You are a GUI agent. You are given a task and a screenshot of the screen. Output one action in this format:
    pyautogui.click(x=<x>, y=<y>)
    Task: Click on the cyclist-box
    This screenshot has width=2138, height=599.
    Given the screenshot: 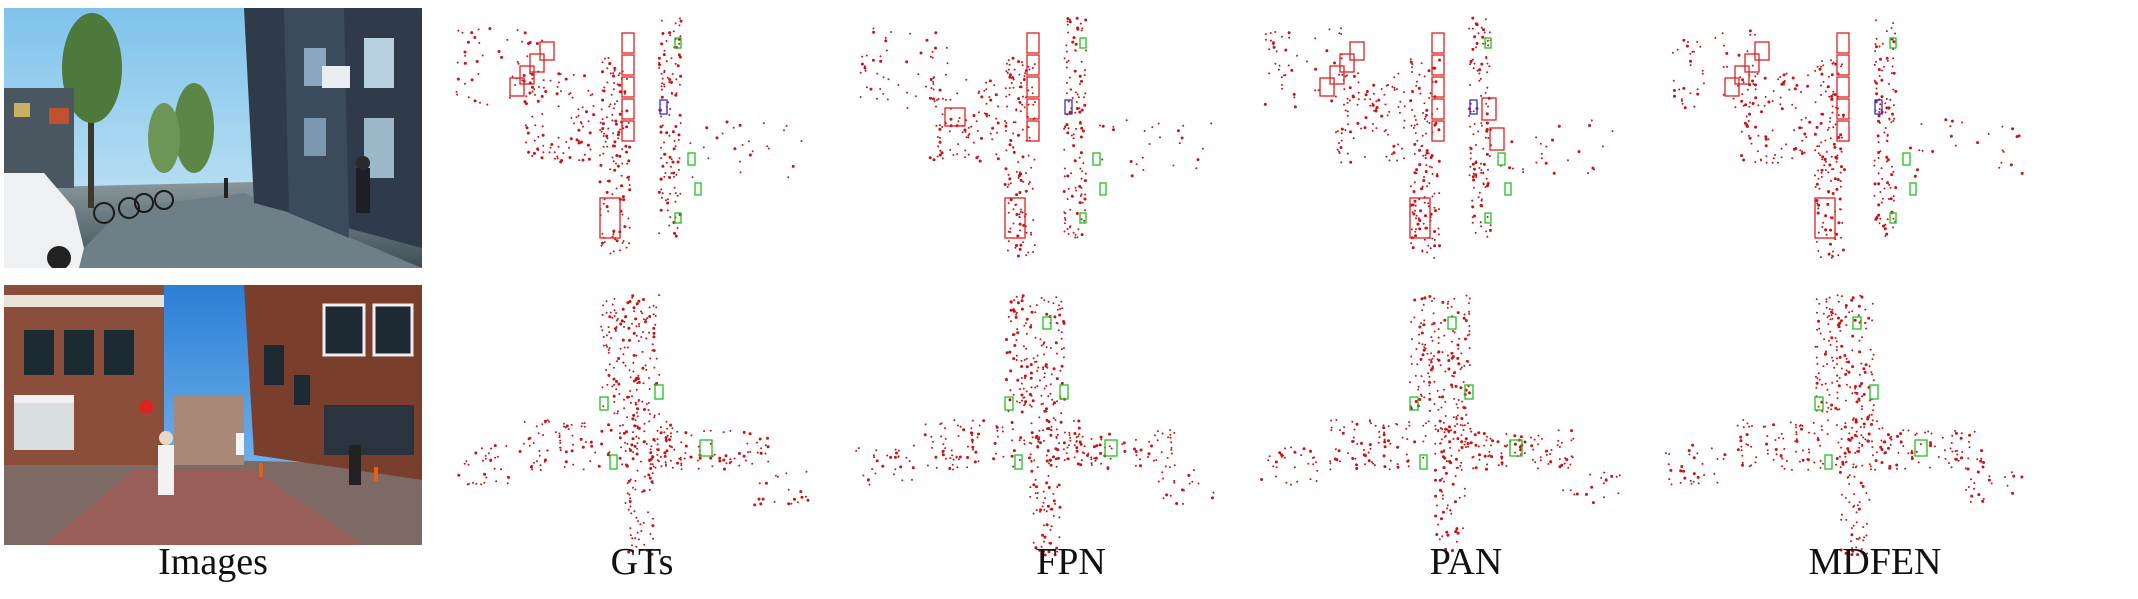 What is the action you would take?
    pyautogui.click(x=1473, y=107)
    